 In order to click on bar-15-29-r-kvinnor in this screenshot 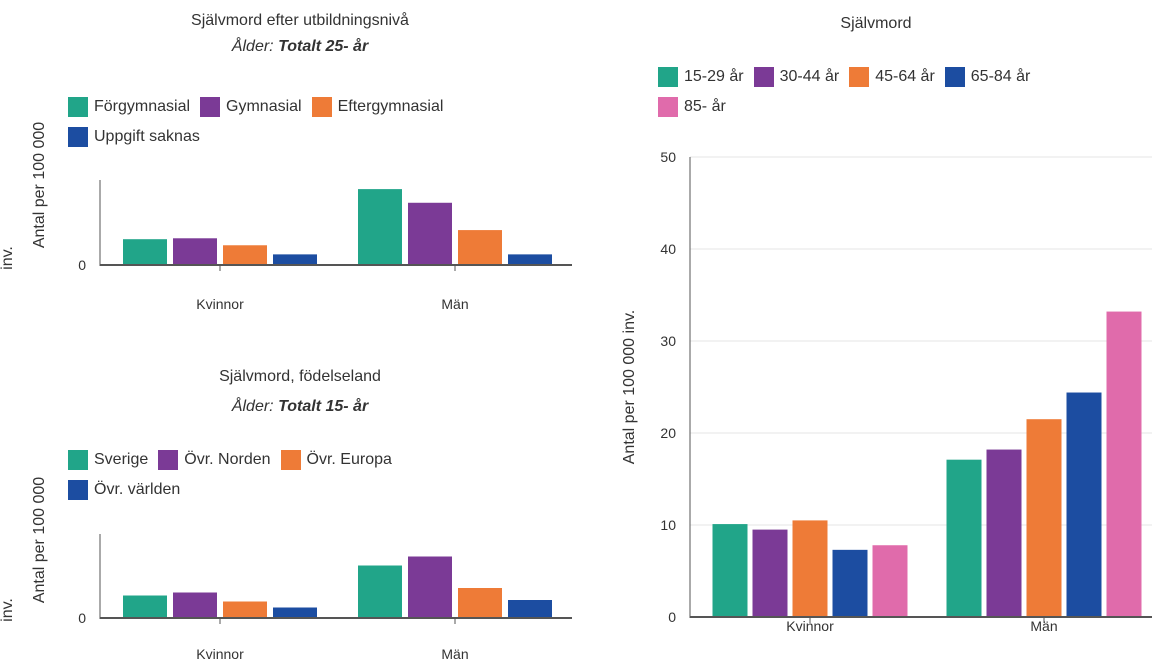, I will do `click(730, 570)`.